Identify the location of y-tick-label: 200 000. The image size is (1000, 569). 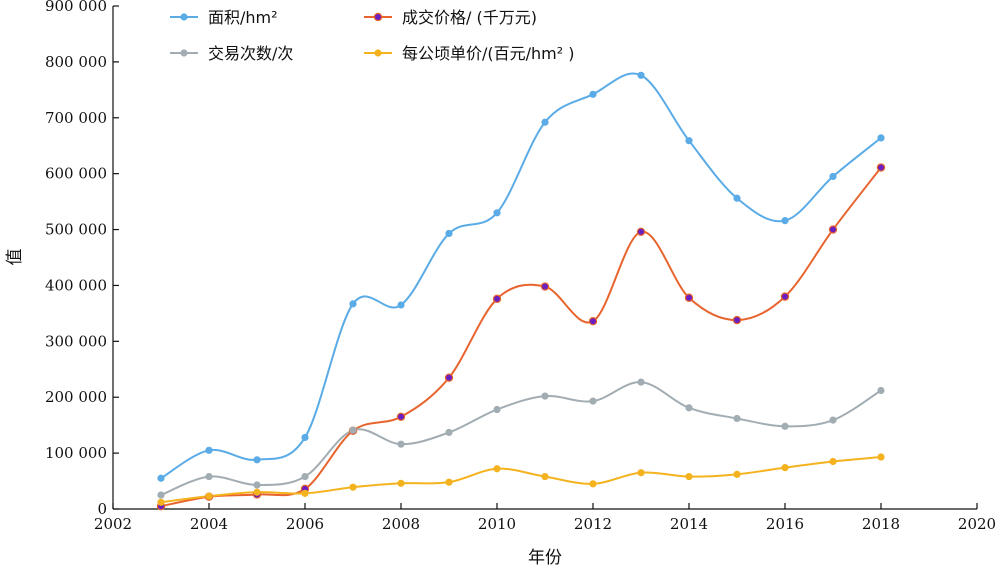
(76, 397).